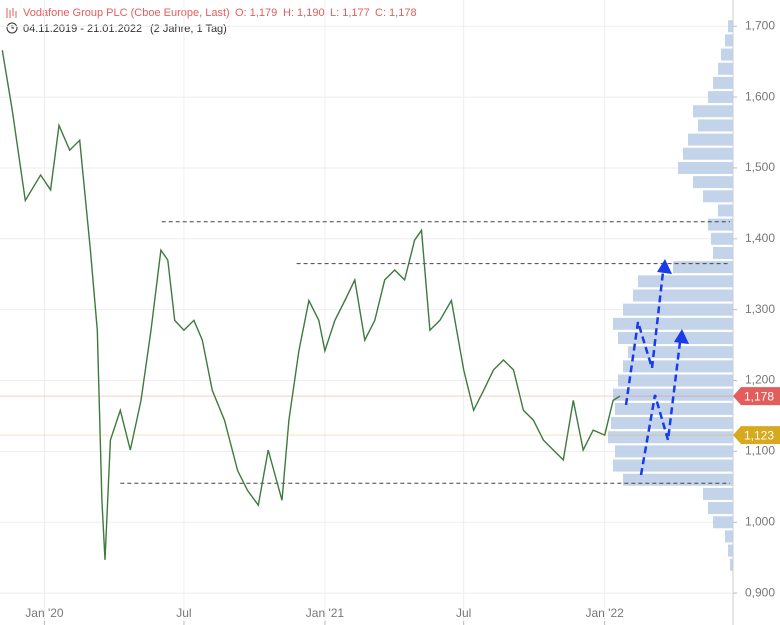 The image size is (780, 625). What do you see at coordinates (759, 435) in the screenshot?
I see `price-tag-label: 1,123` at bounding box center [759, 435].